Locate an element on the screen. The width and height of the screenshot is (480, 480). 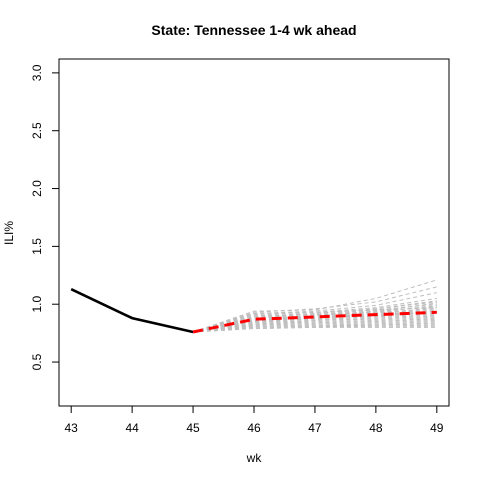
x-axis: 43 44 45 46 47 48 49 is located at coordinates (254, 420).